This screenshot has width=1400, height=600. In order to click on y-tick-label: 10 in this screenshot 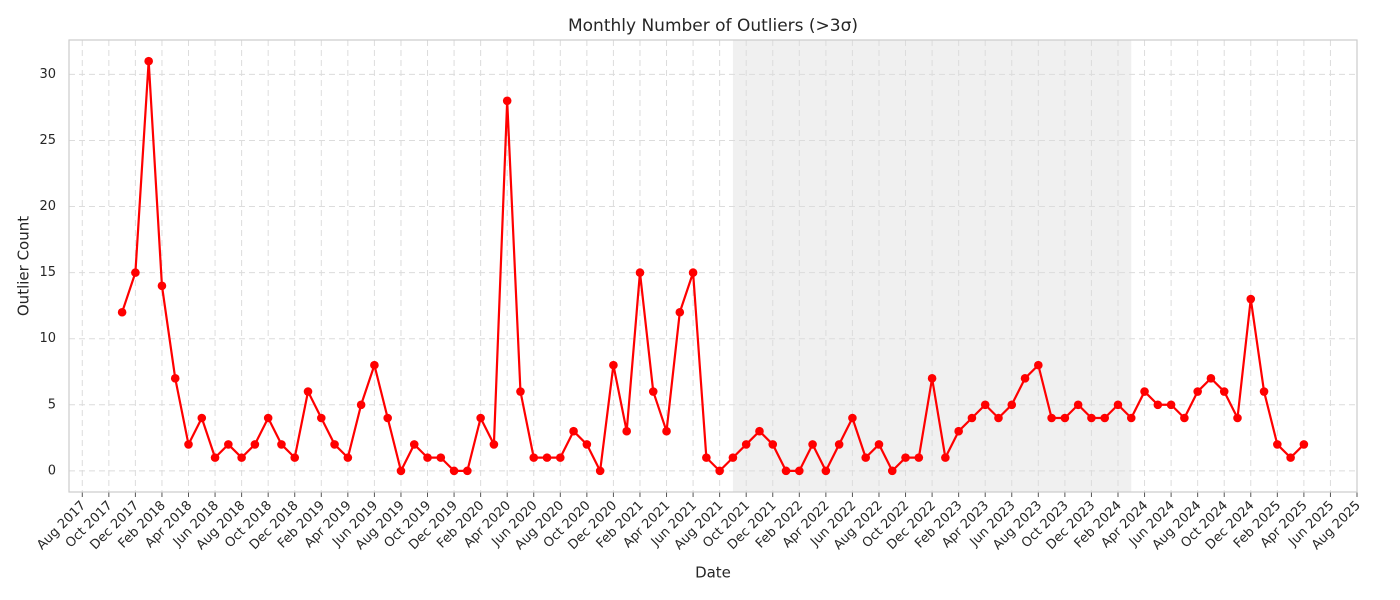, I will do `click(47, 338)`.